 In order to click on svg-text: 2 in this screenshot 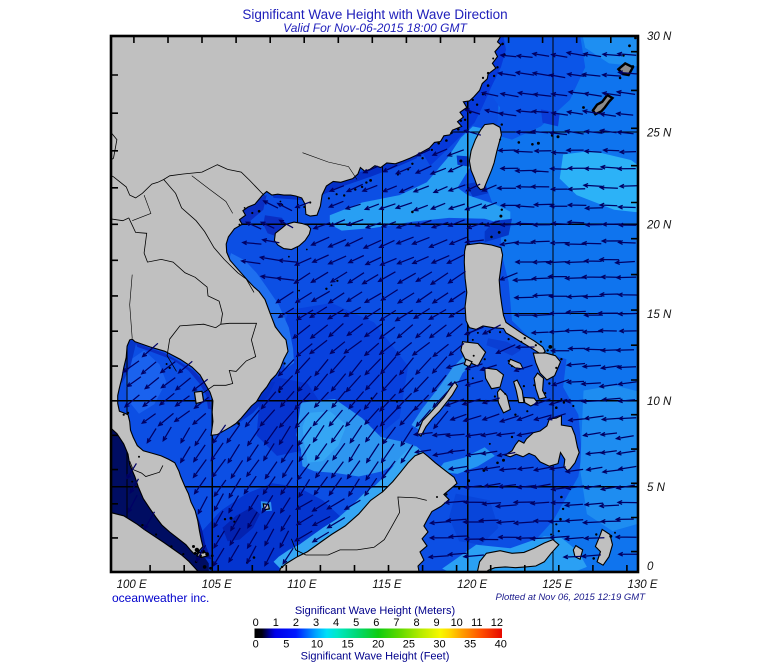, I will do `click(296, 623)`.